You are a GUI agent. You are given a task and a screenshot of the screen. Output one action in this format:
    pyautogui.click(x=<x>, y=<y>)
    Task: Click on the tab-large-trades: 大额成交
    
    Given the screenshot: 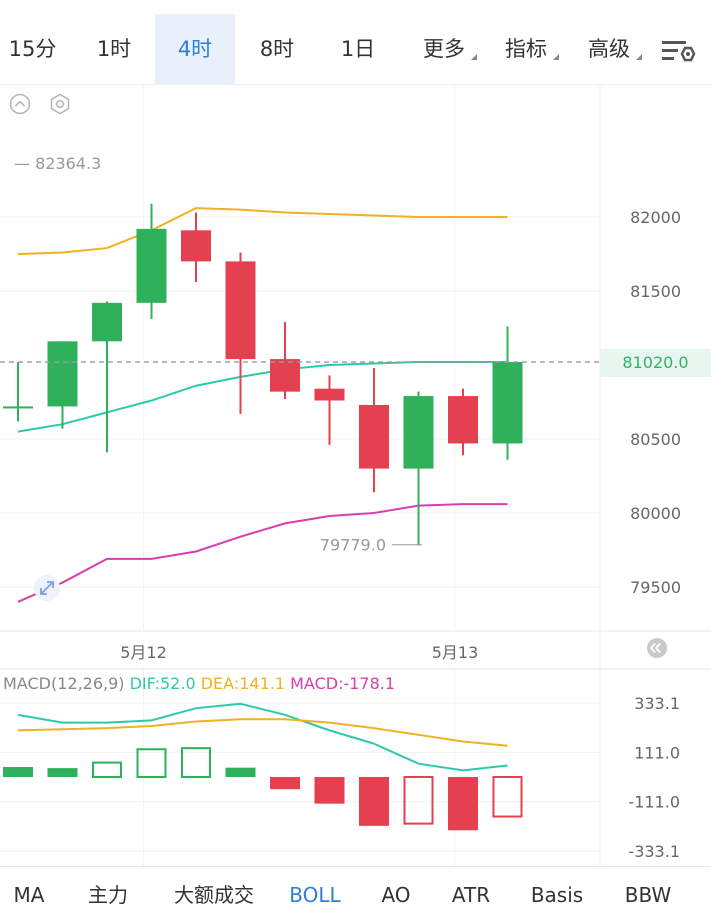 What is the action you would take?
    pyautogui.click(x=214, y=895)
    